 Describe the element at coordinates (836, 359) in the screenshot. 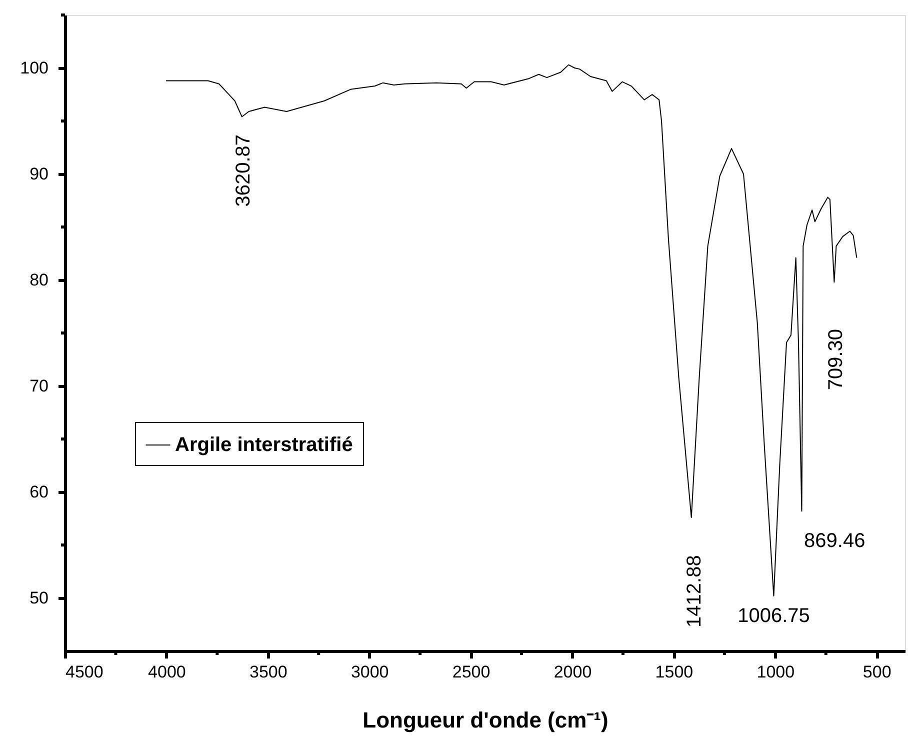

I see `annotation: 709.30` at that location.